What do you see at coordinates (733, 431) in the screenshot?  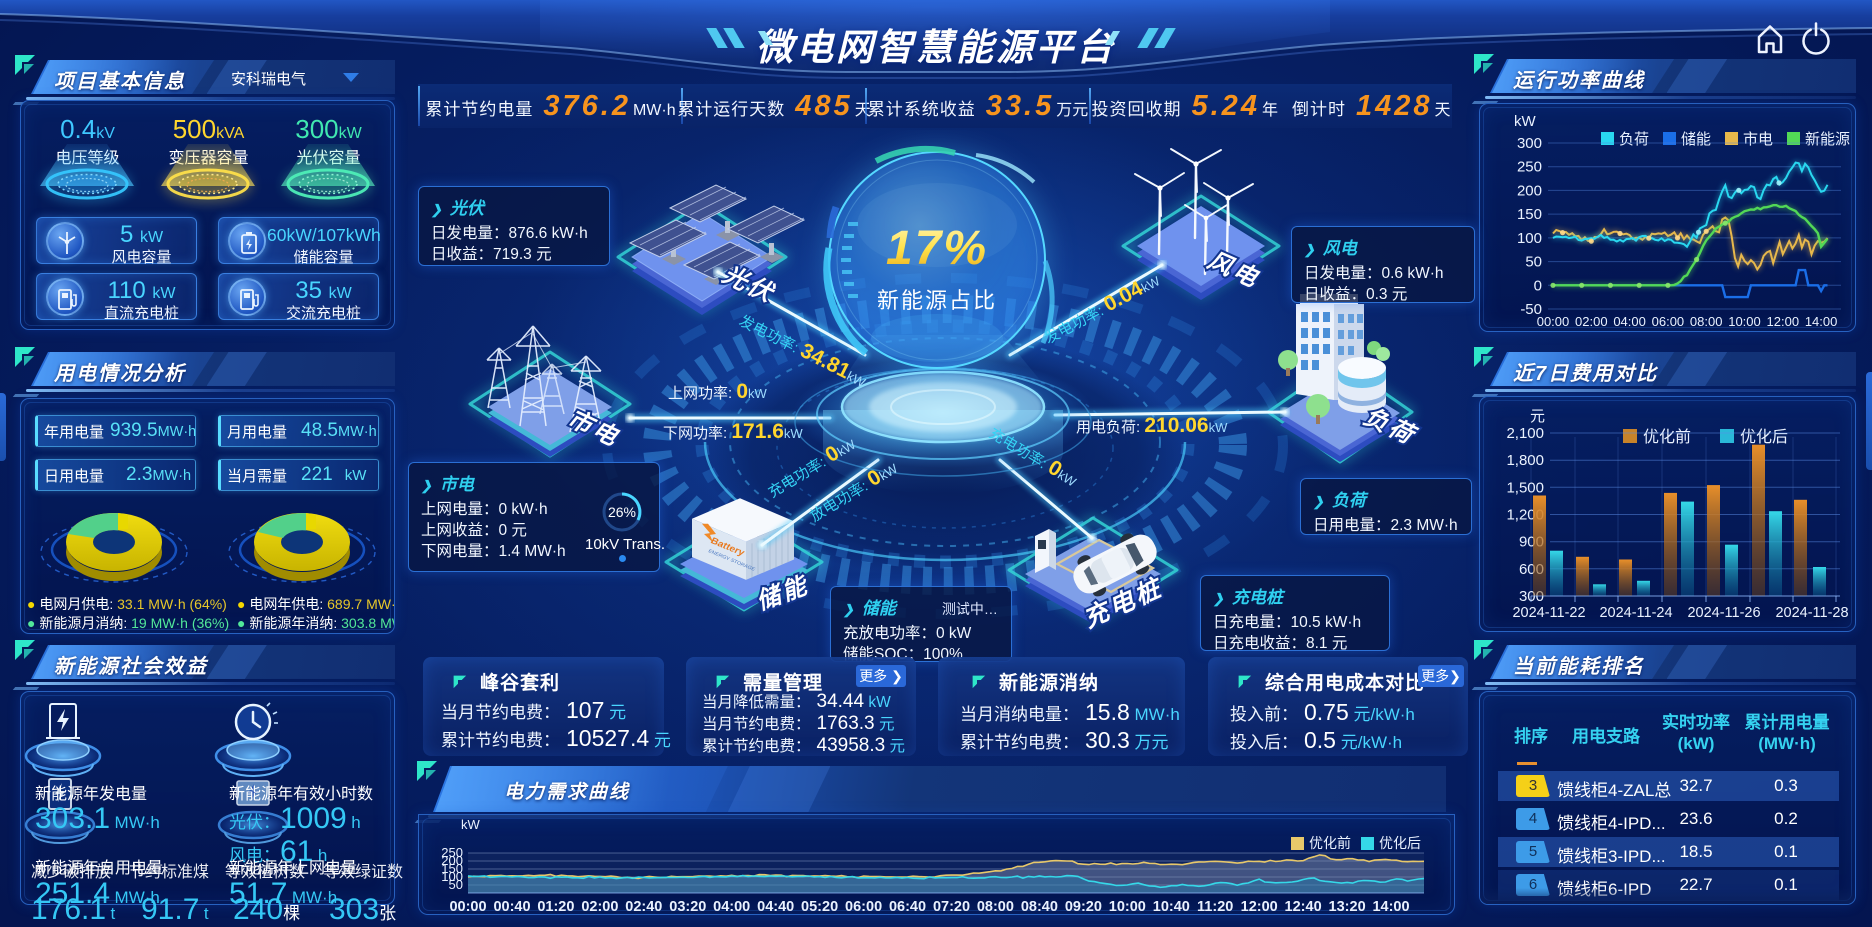 I see `svg-text: 下网功率: 171.6kW` at bounding box center [733, 431].